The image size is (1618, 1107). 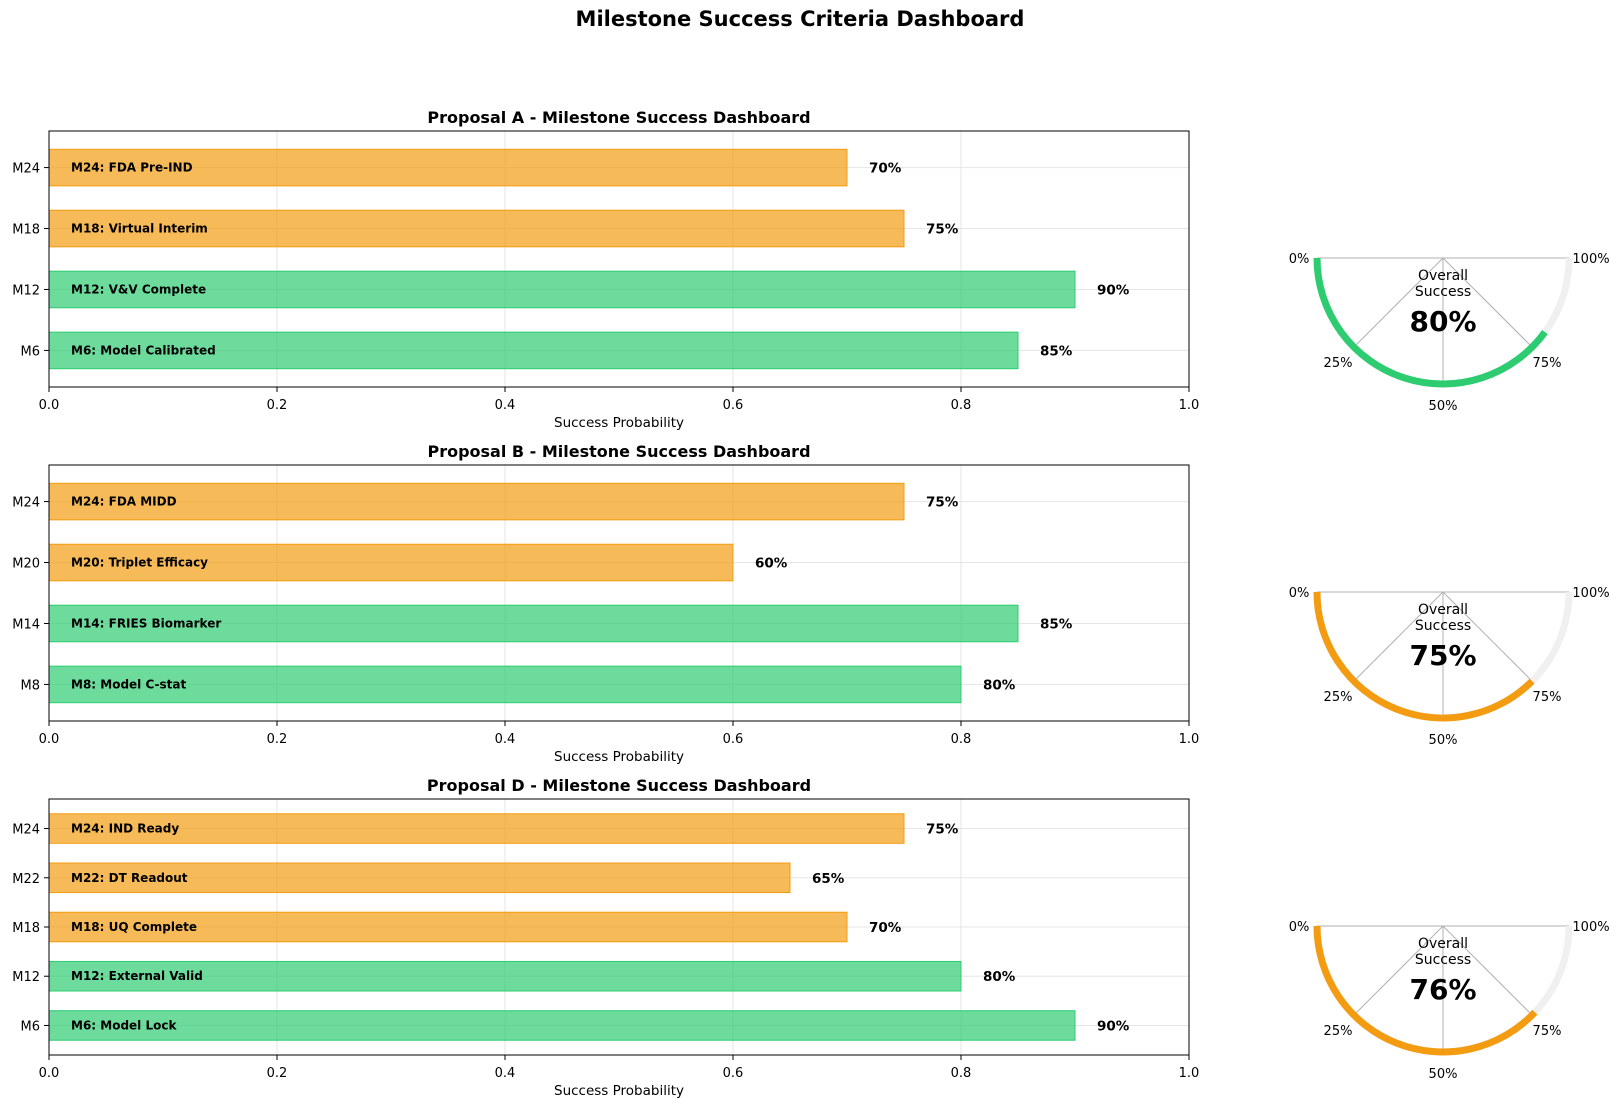 I want to click on gauge-value: 76%, so click(x=1442, y=989).